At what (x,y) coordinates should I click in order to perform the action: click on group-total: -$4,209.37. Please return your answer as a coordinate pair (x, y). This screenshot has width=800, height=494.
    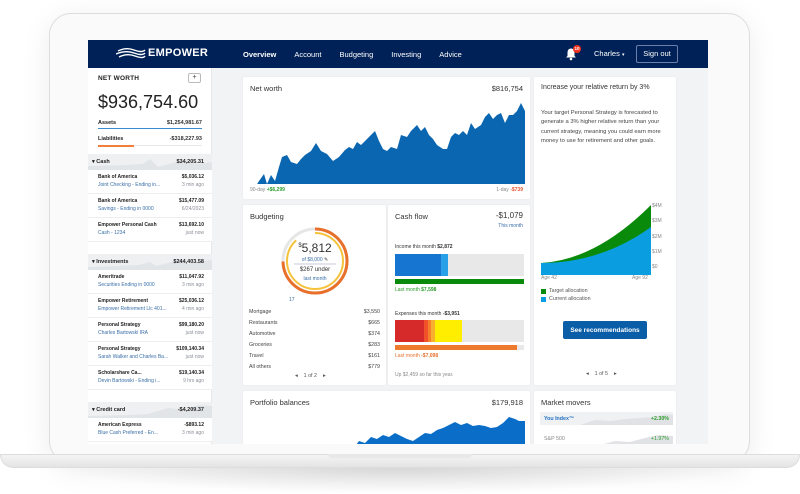
    Looking at the image, I should click on (190, 410).